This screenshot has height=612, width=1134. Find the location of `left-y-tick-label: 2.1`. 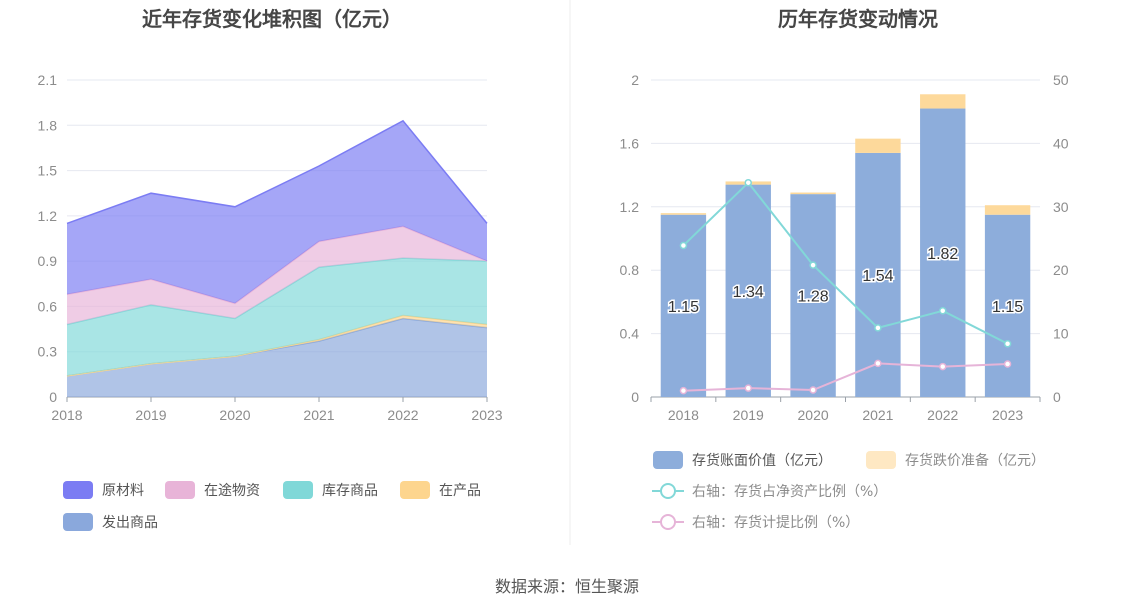

left-y-tick-label: 2.1 is located at coordinates (48, 80).